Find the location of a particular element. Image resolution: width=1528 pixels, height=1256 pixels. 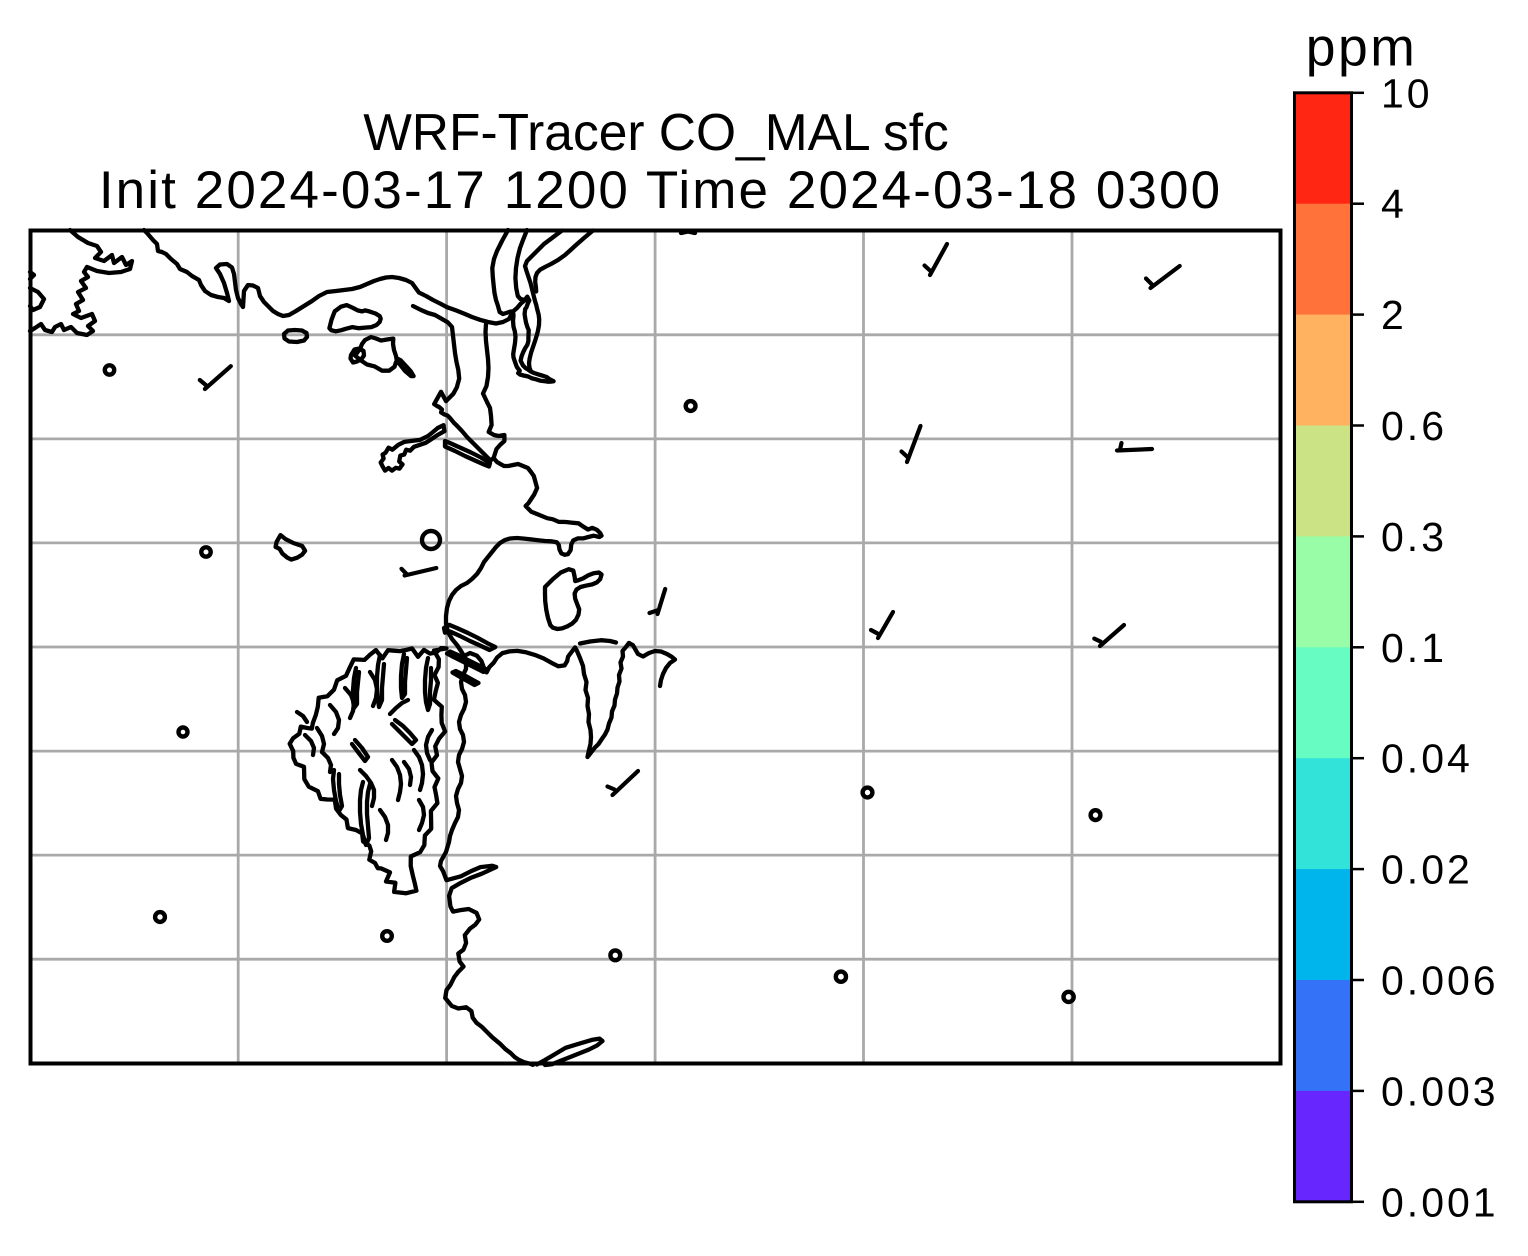

svg-text: 0.04 is located at coordinates (1427, 759).